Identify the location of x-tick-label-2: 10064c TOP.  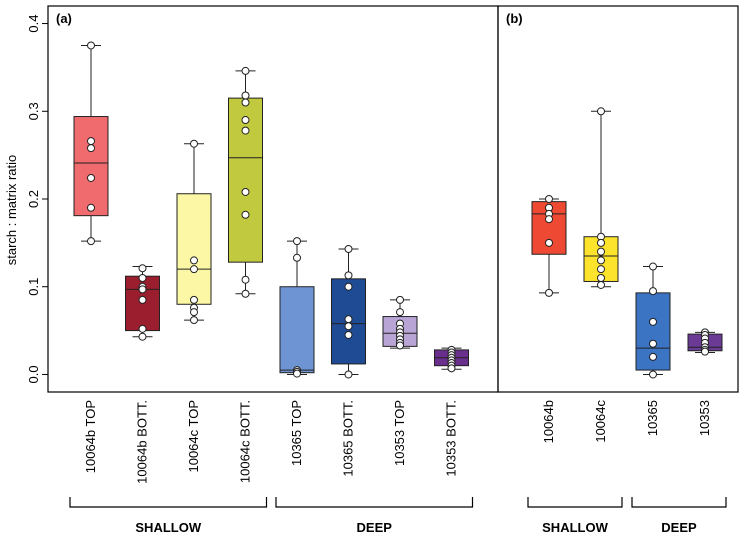
(193, 436).